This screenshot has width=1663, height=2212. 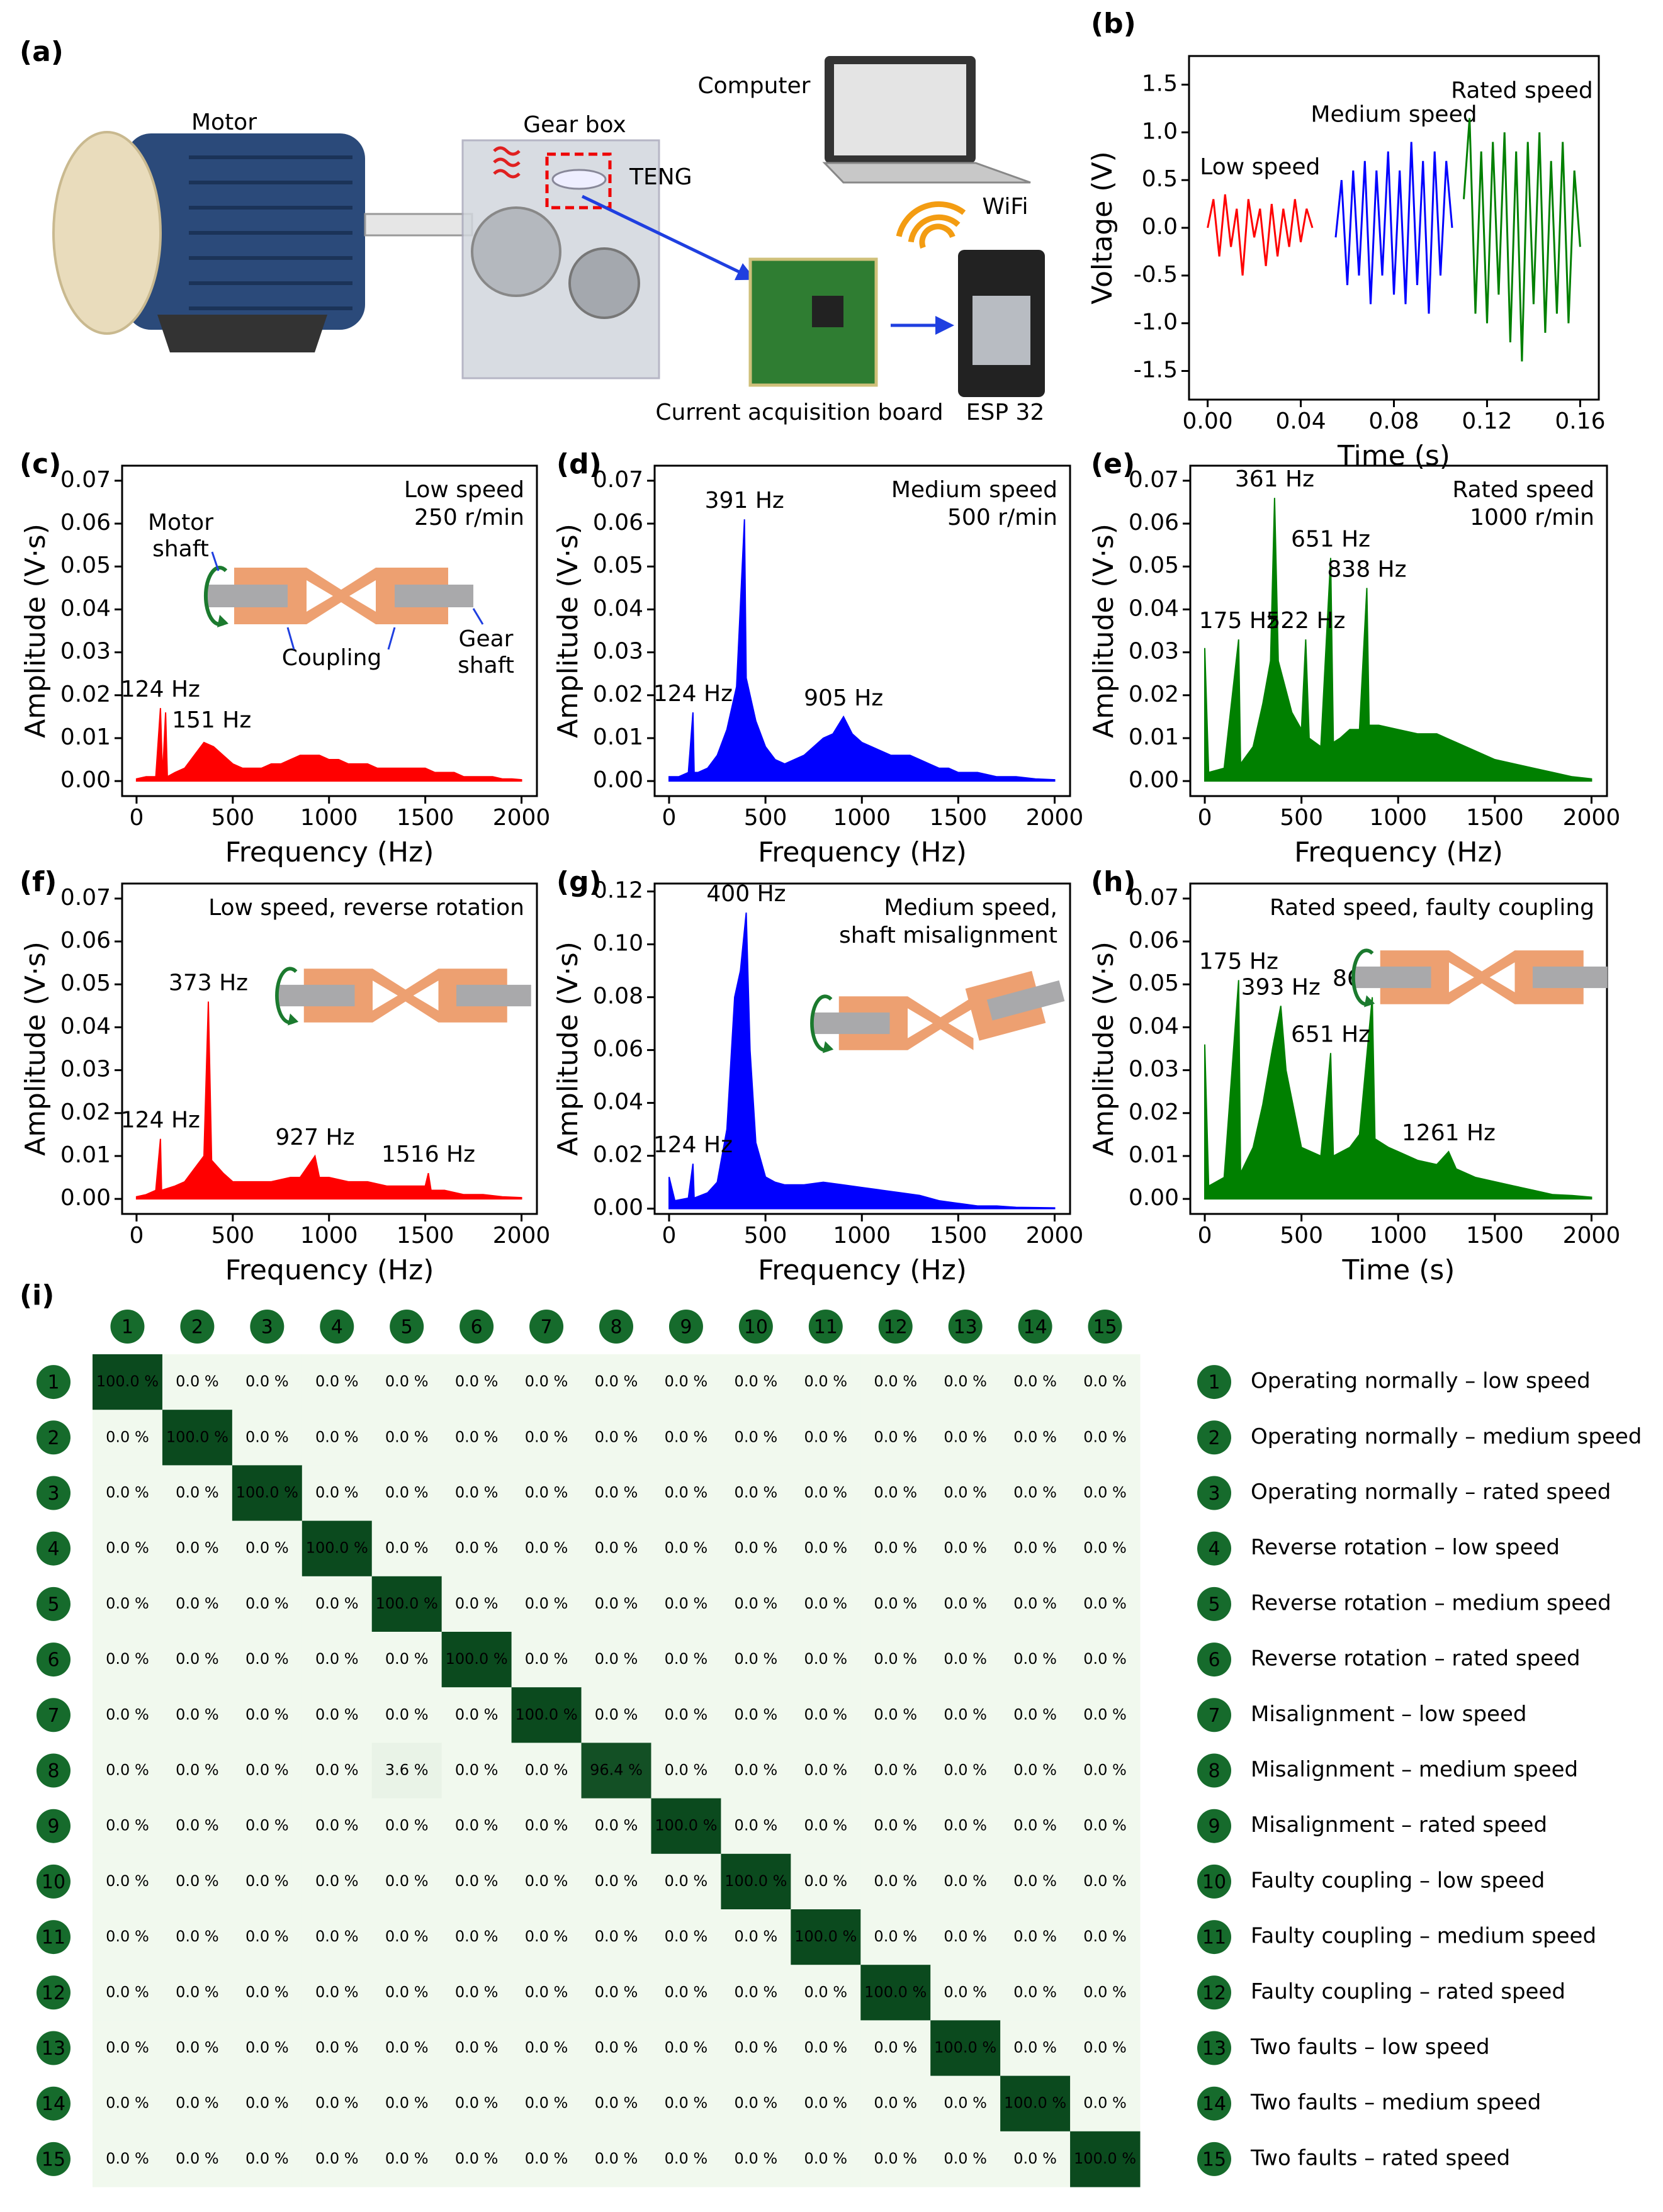 I want to click on teng-disc, so click(x=579, y=180).